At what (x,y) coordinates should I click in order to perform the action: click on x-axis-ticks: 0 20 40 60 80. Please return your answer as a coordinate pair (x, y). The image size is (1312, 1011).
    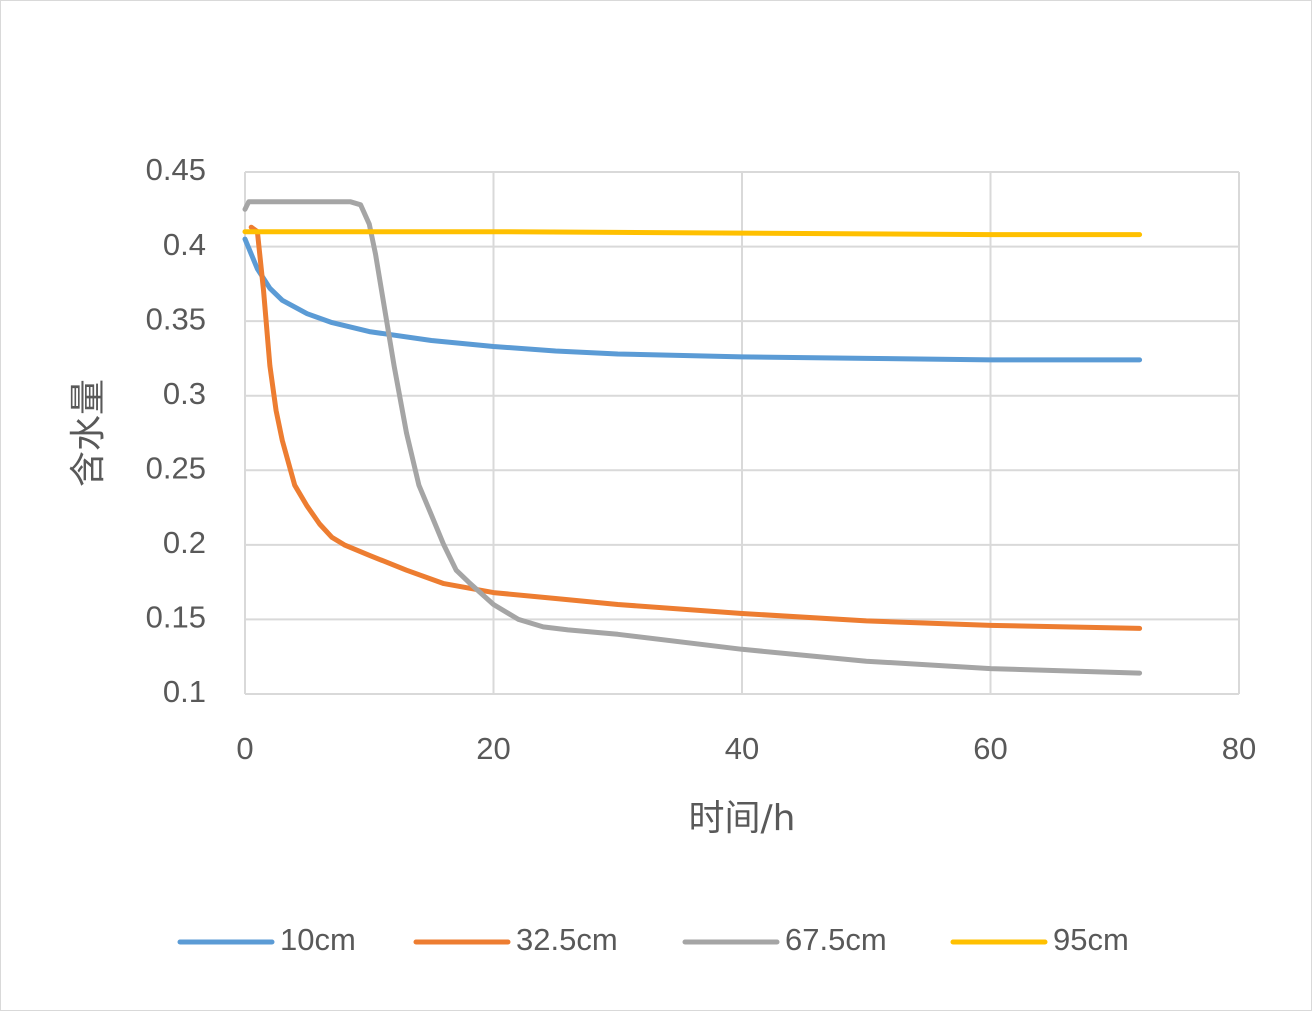
    Looking at the image, I should click on (746, 748).